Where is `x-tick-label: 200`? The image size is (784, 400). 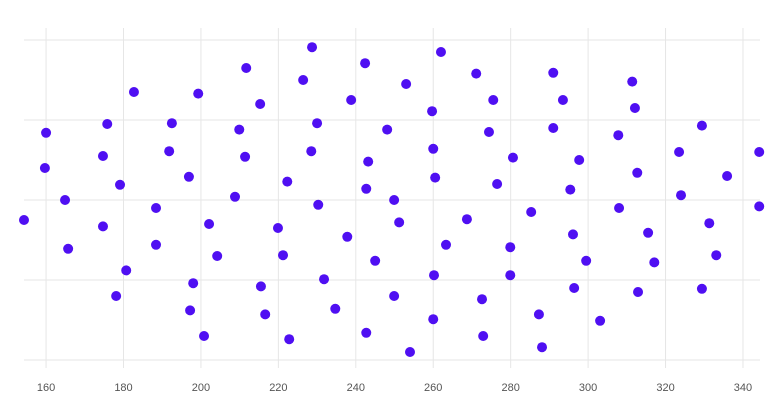 x-tick-label: 200 is located at coordinates (201, 388).